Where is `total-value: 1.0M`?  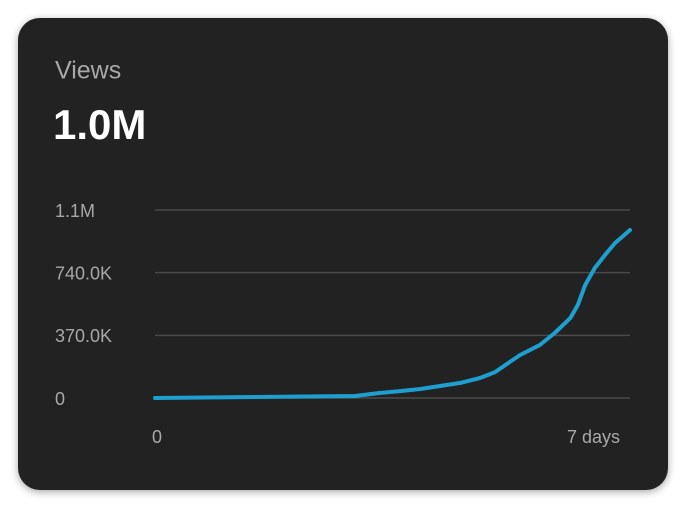 total-value: 1.0M is located at coordinates (99, 124).